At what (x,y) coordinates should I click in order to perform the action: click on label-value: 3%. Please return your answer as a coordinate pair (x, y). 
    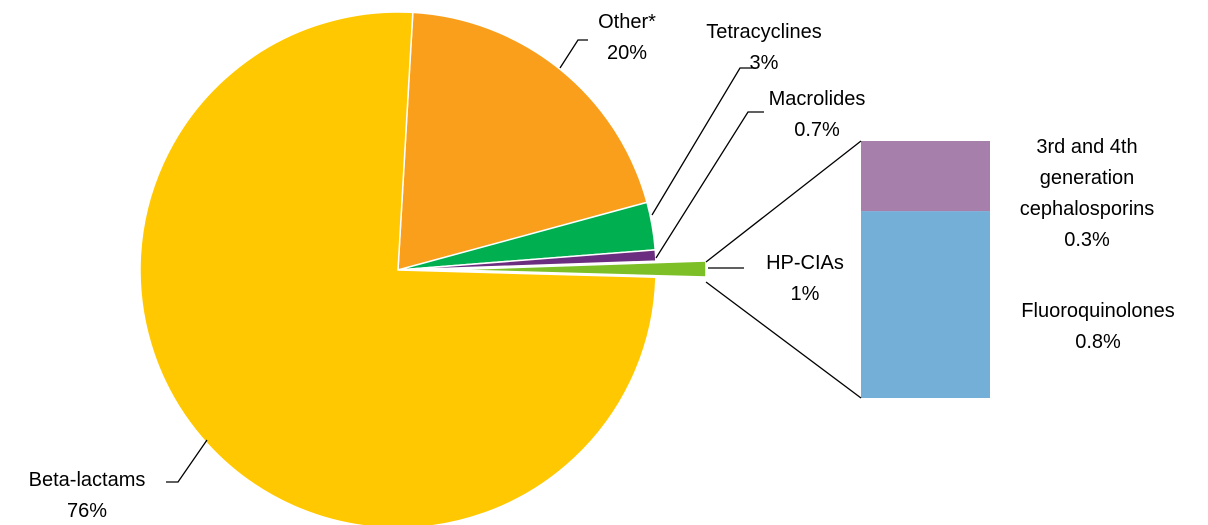
    Looking at the image, I should click on (764, 63).